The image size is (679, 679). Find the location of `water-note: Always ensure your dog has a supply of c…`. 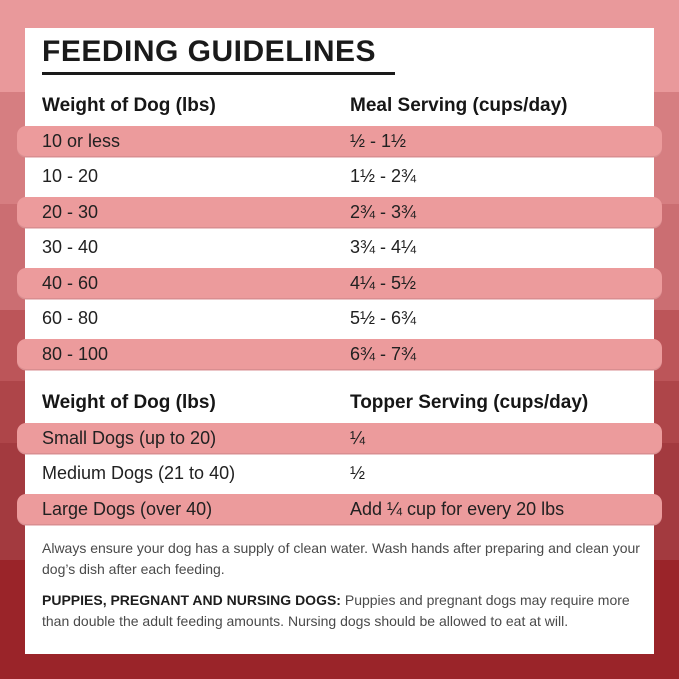

water-note: Always ensure your dog has a supply of c… is located at coordinates (341, 558).